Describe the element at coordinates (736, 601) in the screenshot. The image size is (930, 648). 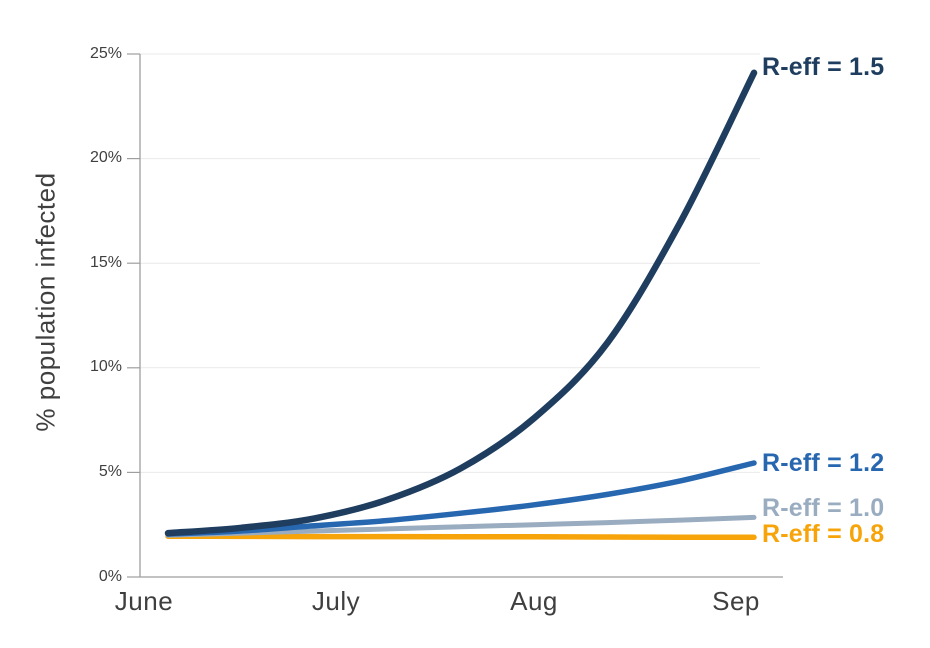
I see `x-tick-label-sep: Sep` at that location.